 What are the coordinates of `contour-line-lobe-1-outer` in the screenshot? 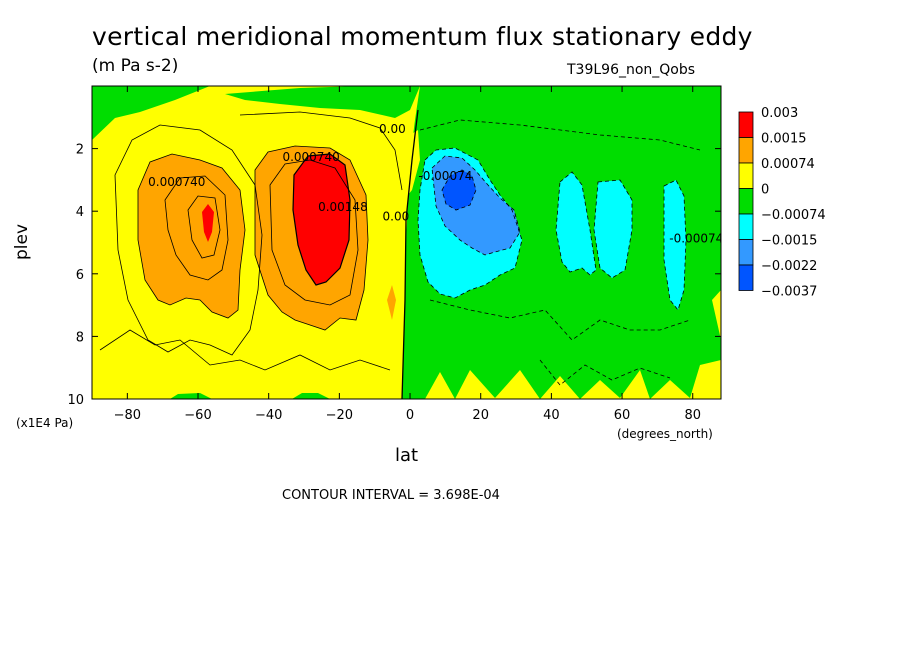 It's located at (188, 240).